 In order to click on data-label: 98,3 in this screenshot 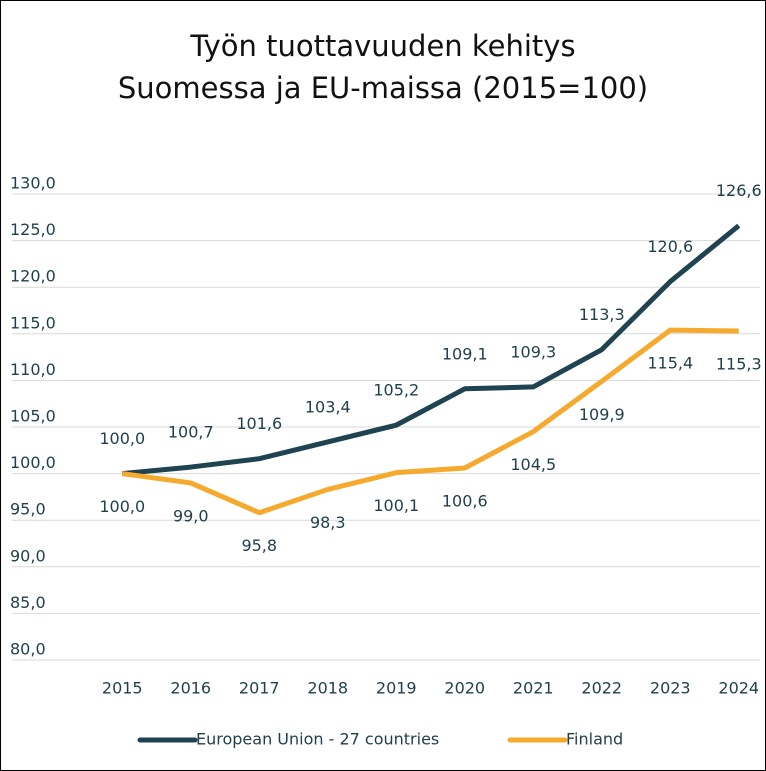, I will do `click(328, 522)`.